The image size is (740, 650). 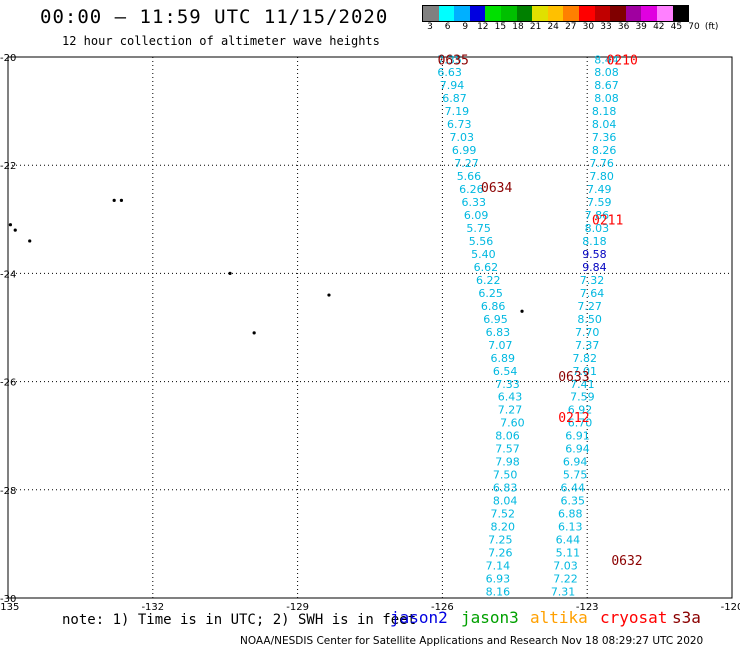 What do you see at coordinates (606, 27) in the screenshot?
I see `legend-label: 33` at bounding box center [606, 27].